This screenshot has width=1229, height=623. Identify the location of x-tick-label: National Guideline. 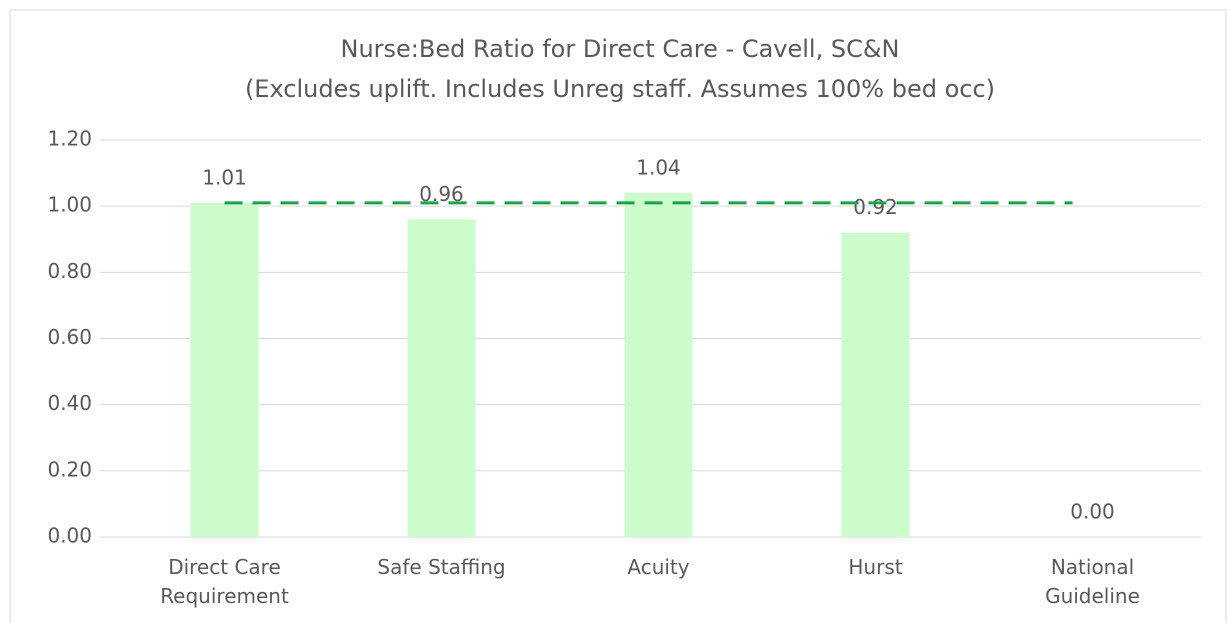
(1092, 581).